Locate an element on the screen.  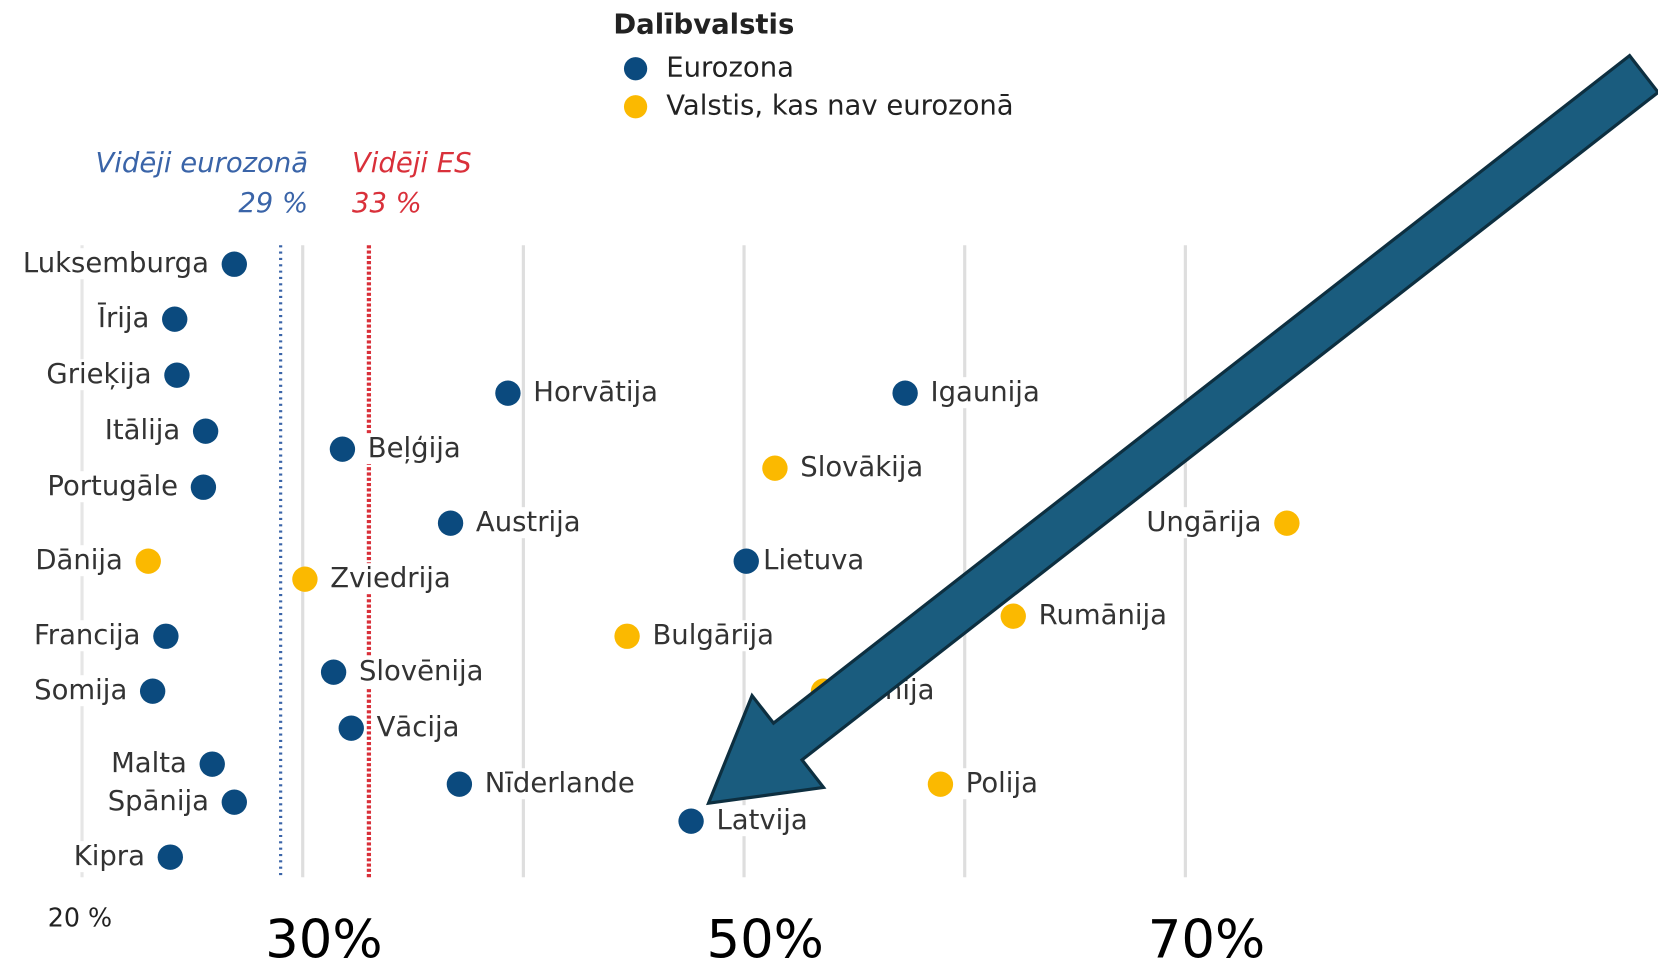
point-label: Lietuva is located at coordinates (813, 560).